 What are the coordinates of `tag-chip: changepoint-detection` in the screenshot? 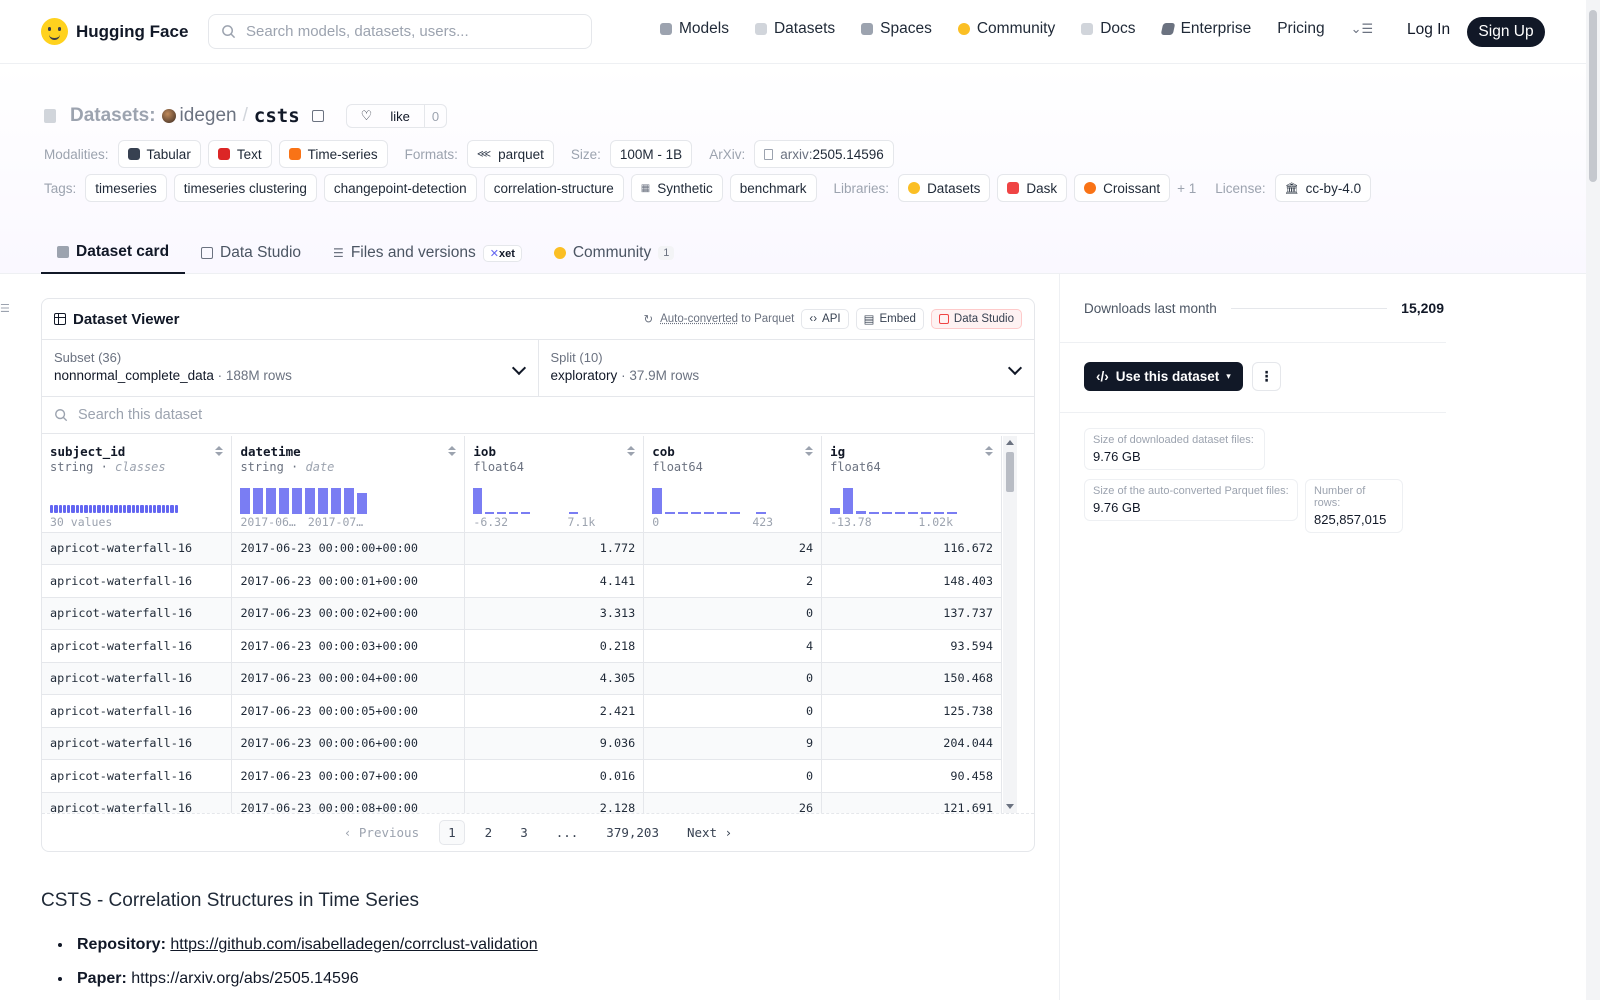 It's located at (400, 188).